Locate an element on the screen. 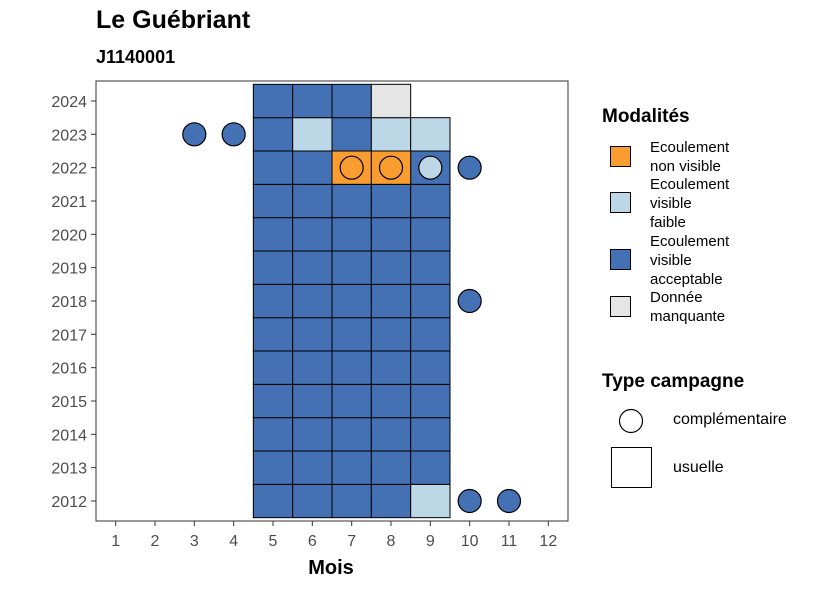 The image size is (826, 590). legend-fill-title: Modalités is located at coordinates (646, 116).